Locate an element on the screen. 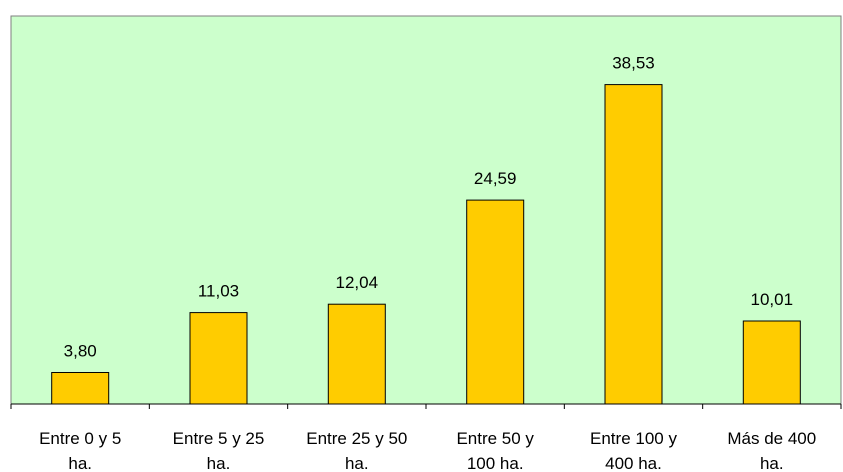  category-label-line: Más de 400 is located at coordinates (771, 438).